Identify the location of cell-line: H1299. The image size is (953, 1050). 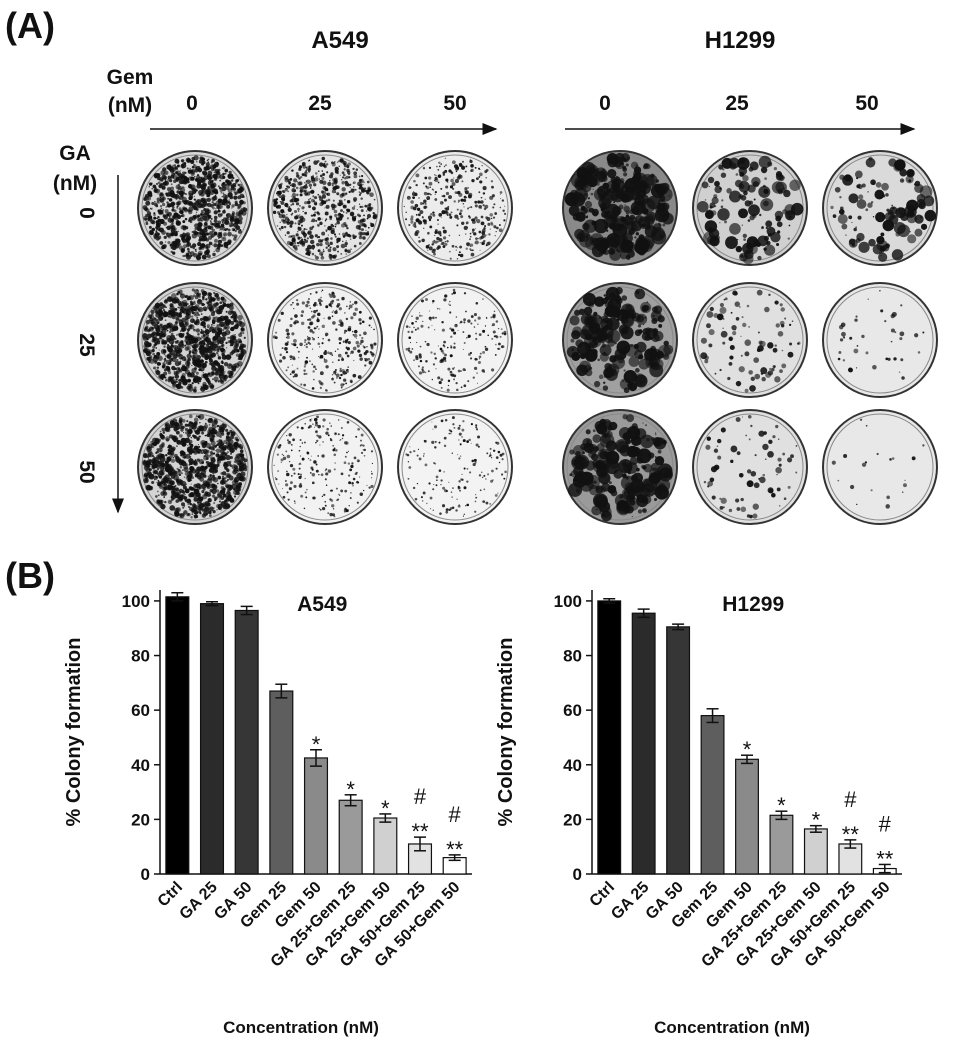
(740, 40).